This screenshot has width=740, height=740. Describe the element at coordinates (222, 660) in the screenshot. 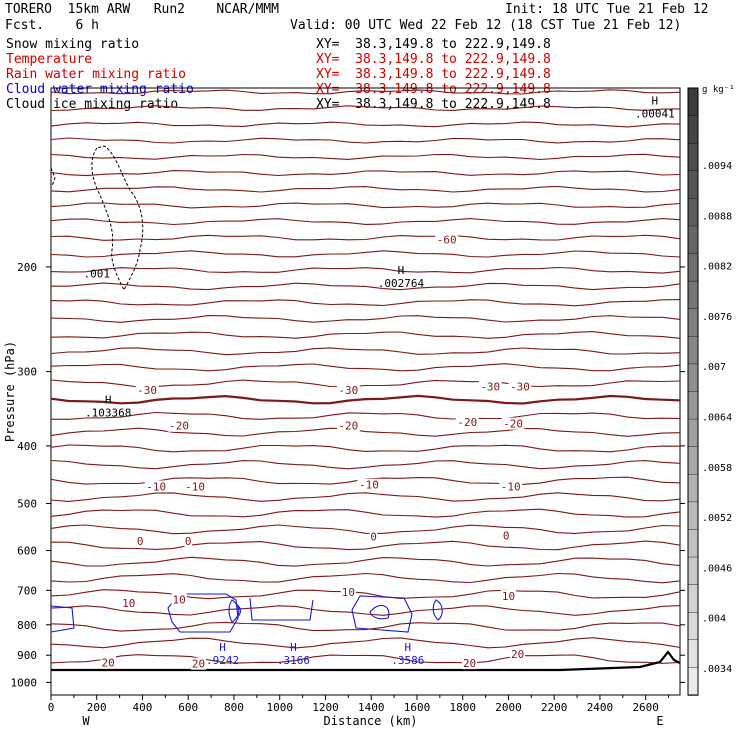

I see `maximum-value: .9242` at that location.